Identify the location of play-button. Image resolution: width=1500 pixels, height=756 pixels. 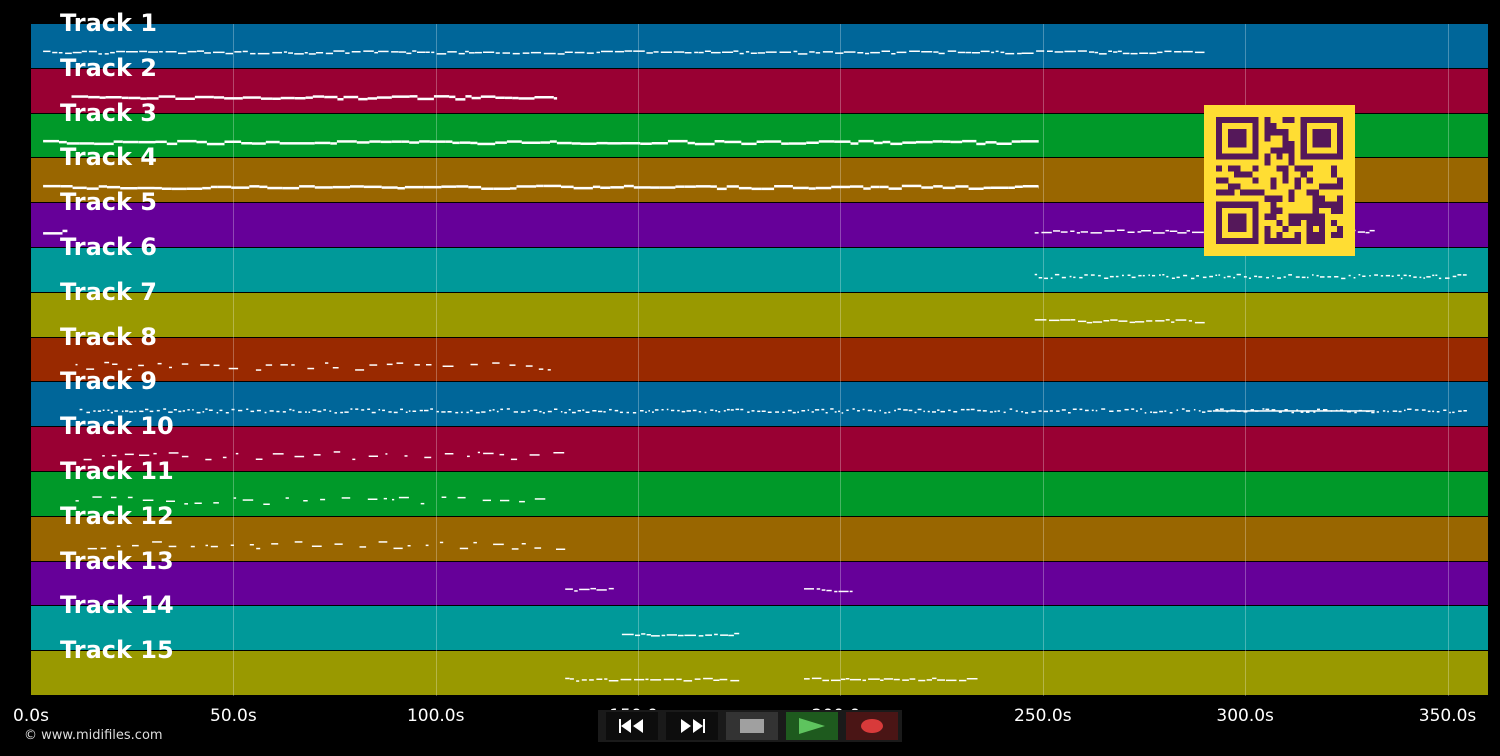
(812, 726).